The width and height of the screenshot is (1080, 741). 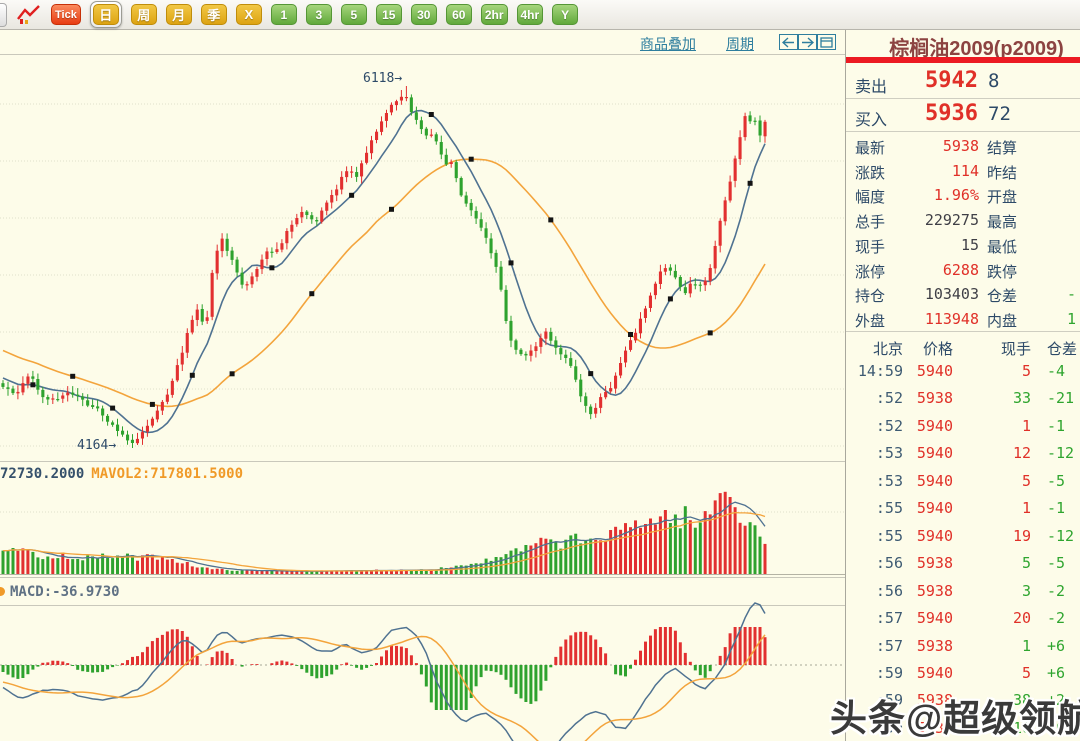 I want to click on tape-row: :52 5940 1 -1, so click(x=970, y=425).